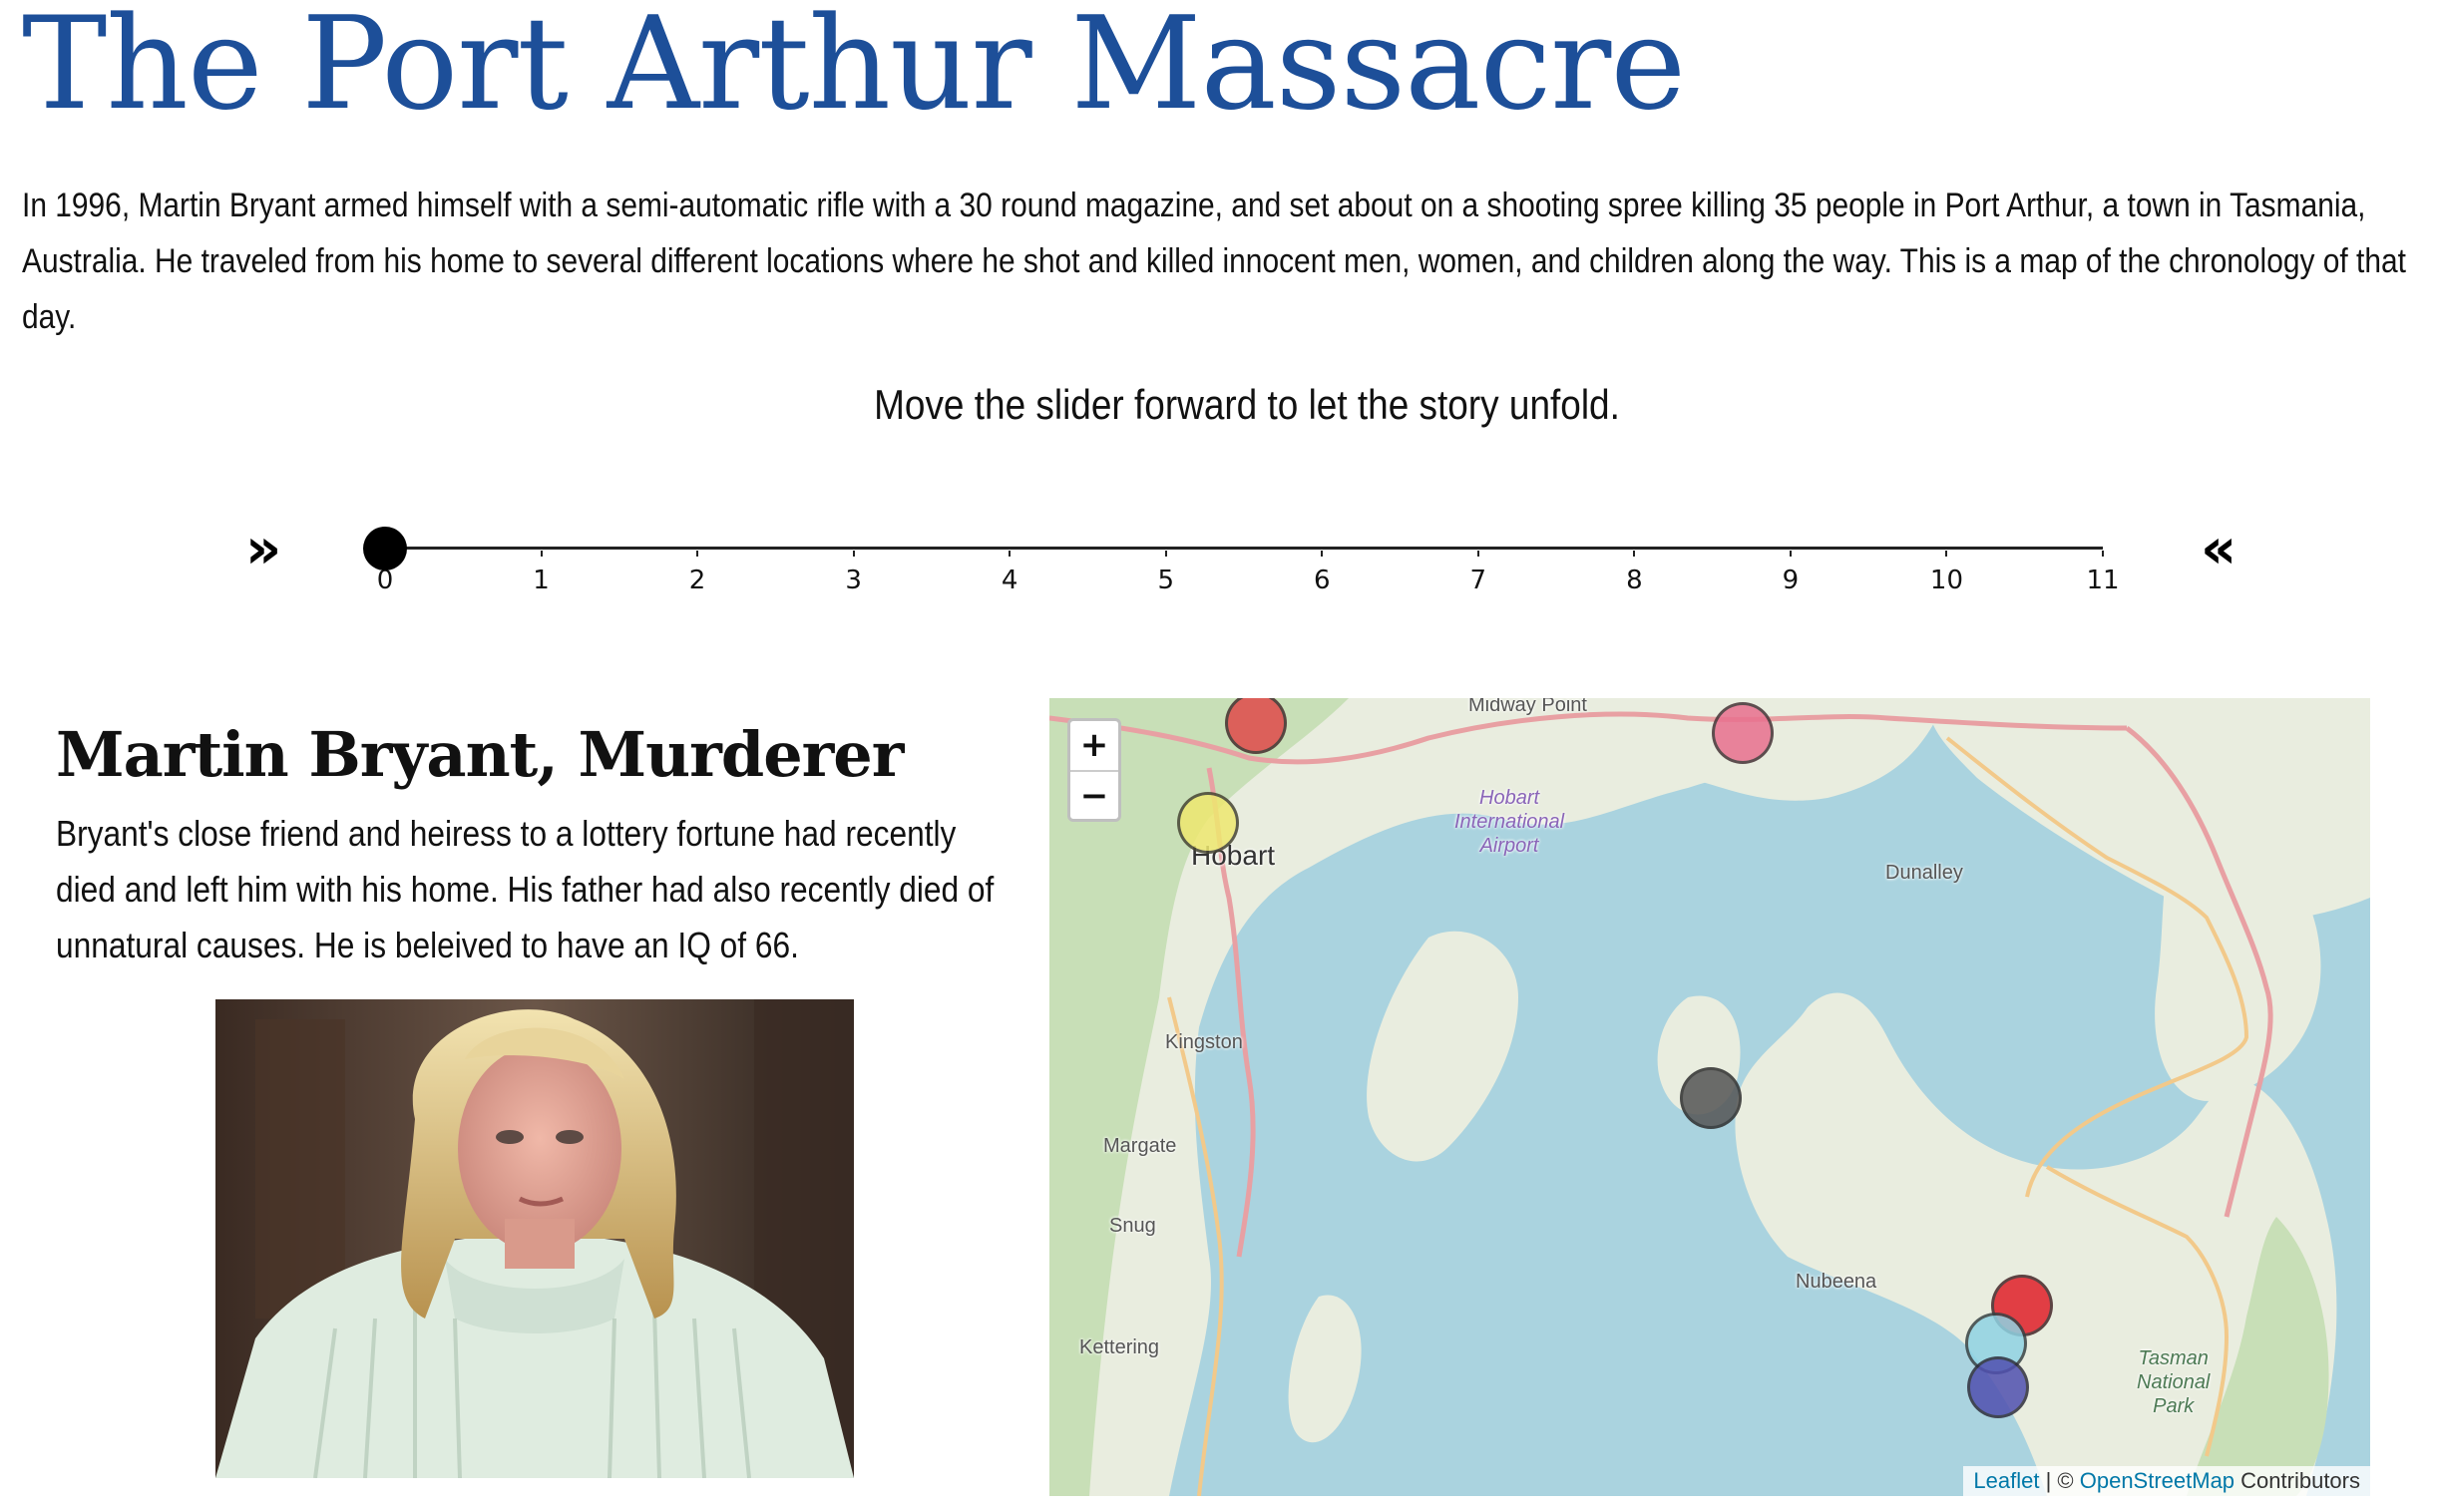 Image resolution: width=2438 pixels, height=1512 pixels. What do you see at coordinates (480, 754) in the screenshot?
I see `story-heading: Martin Bryant, Murderer` at bounding box center [480, 754].